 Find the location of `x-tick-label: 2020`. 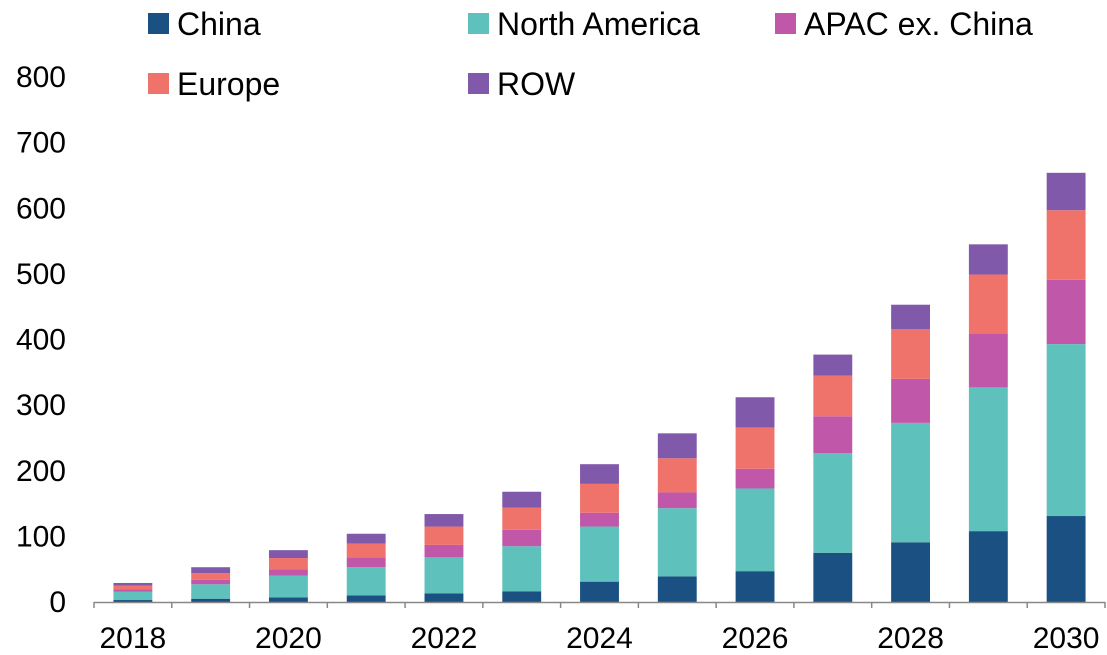

x-tick-label: 2020 is located at coordinates (288, 638).